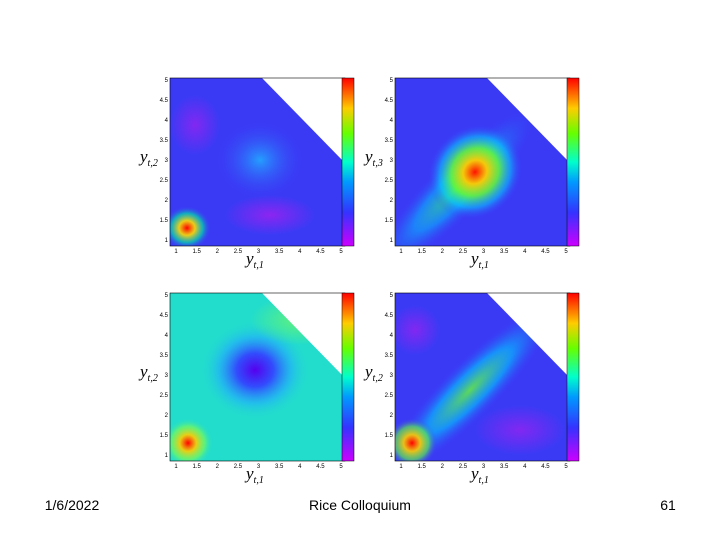 This screenshot has height=540, width=720. What do you see at coordinates (360, 505) in the screenshot?
I see `footer-title: Rice Colloquium` at bounding box center [360, 505].